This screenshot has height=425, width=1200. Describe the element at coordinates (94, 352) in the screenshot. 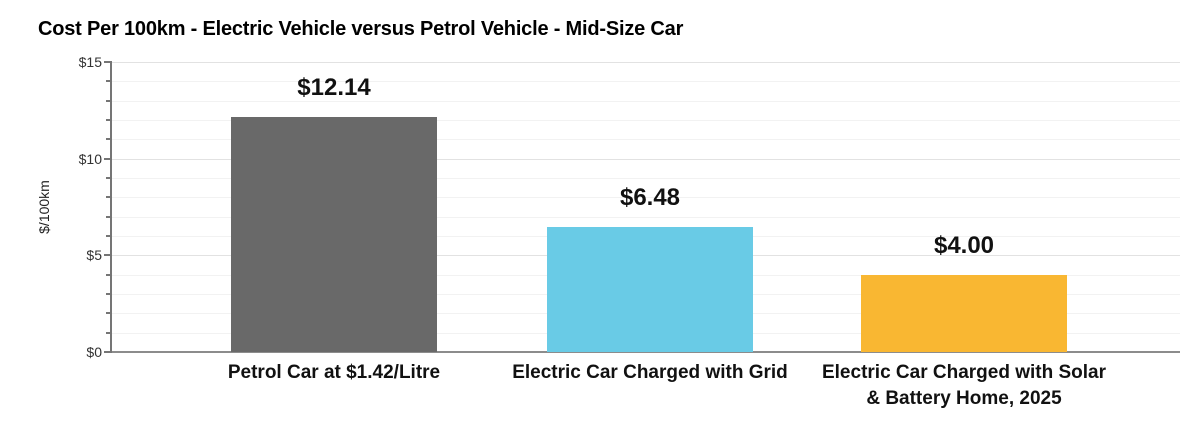

I see `y-tick-label: $0` at that location.